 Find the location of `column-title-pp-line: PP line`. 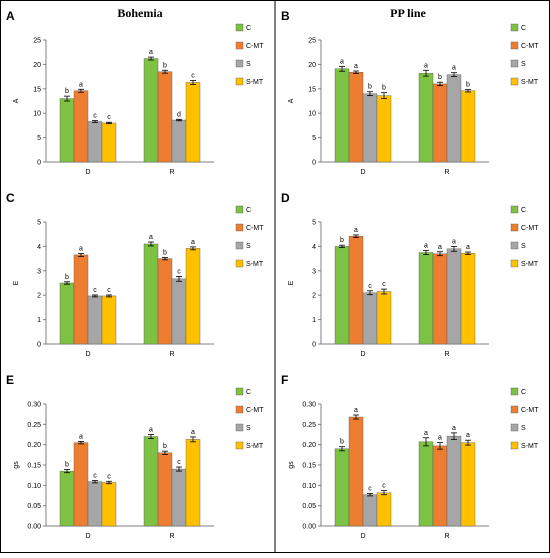

column-title-pp-line: PP line is located at coordinates (408, 13).